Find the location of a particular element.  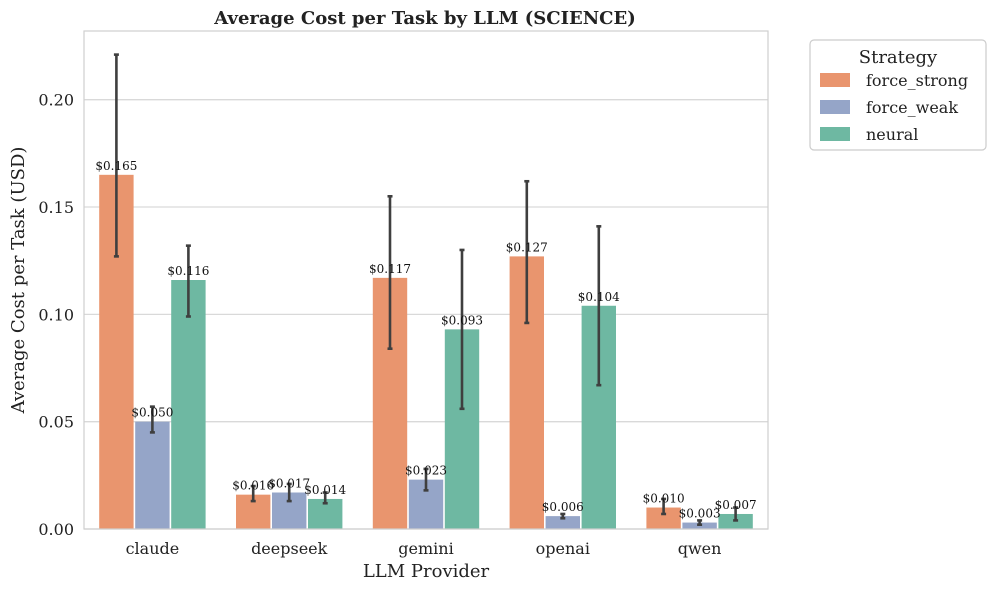

x-tick-label-claude: claude is located at coordinates (153, 548).